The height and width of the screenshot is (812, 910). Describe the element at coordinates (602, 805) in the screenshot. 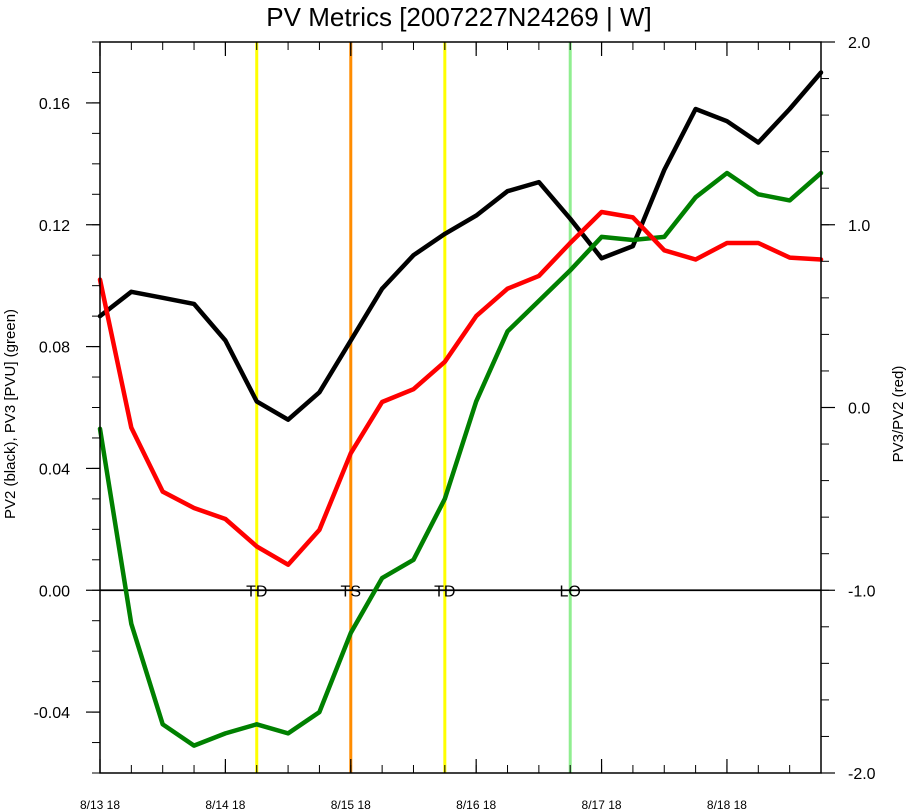

I see `x-tick-label: 8/17 18` at that location.